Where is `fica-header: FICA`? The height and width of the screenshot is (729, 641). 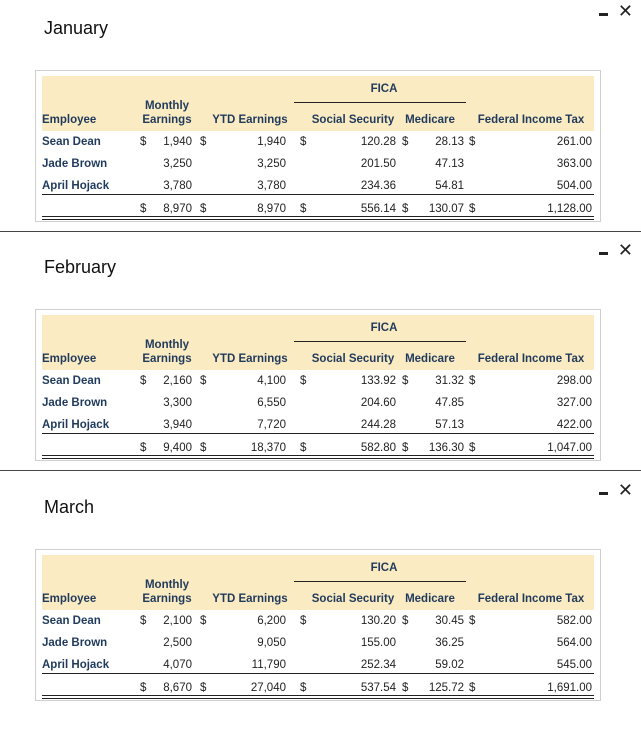 fica-header: FICA is located at coordinates (384, 89).